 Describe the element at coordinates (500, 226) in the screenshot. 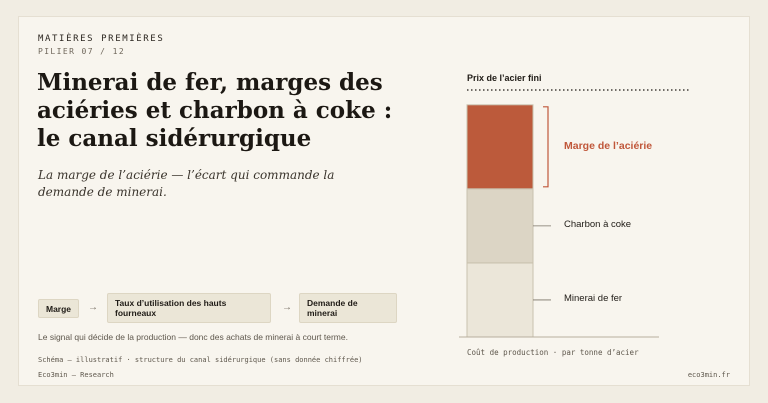

I see `stack-segment-charbon` at that location.